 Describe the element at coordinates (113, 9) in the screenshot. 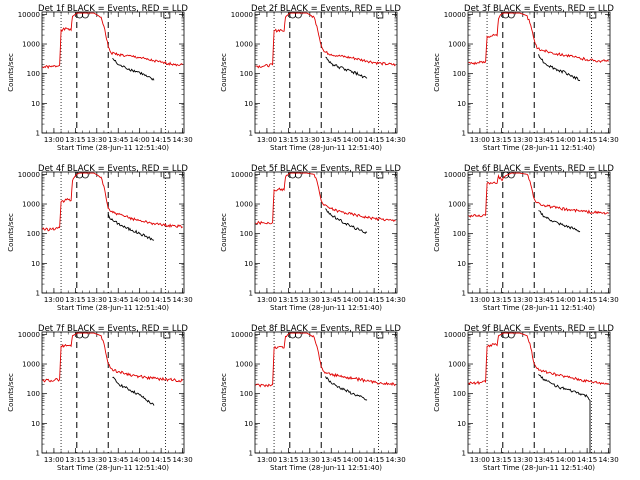

I see `chart-title: Det 1f BLACK = Events, RED = LLD` at that location.